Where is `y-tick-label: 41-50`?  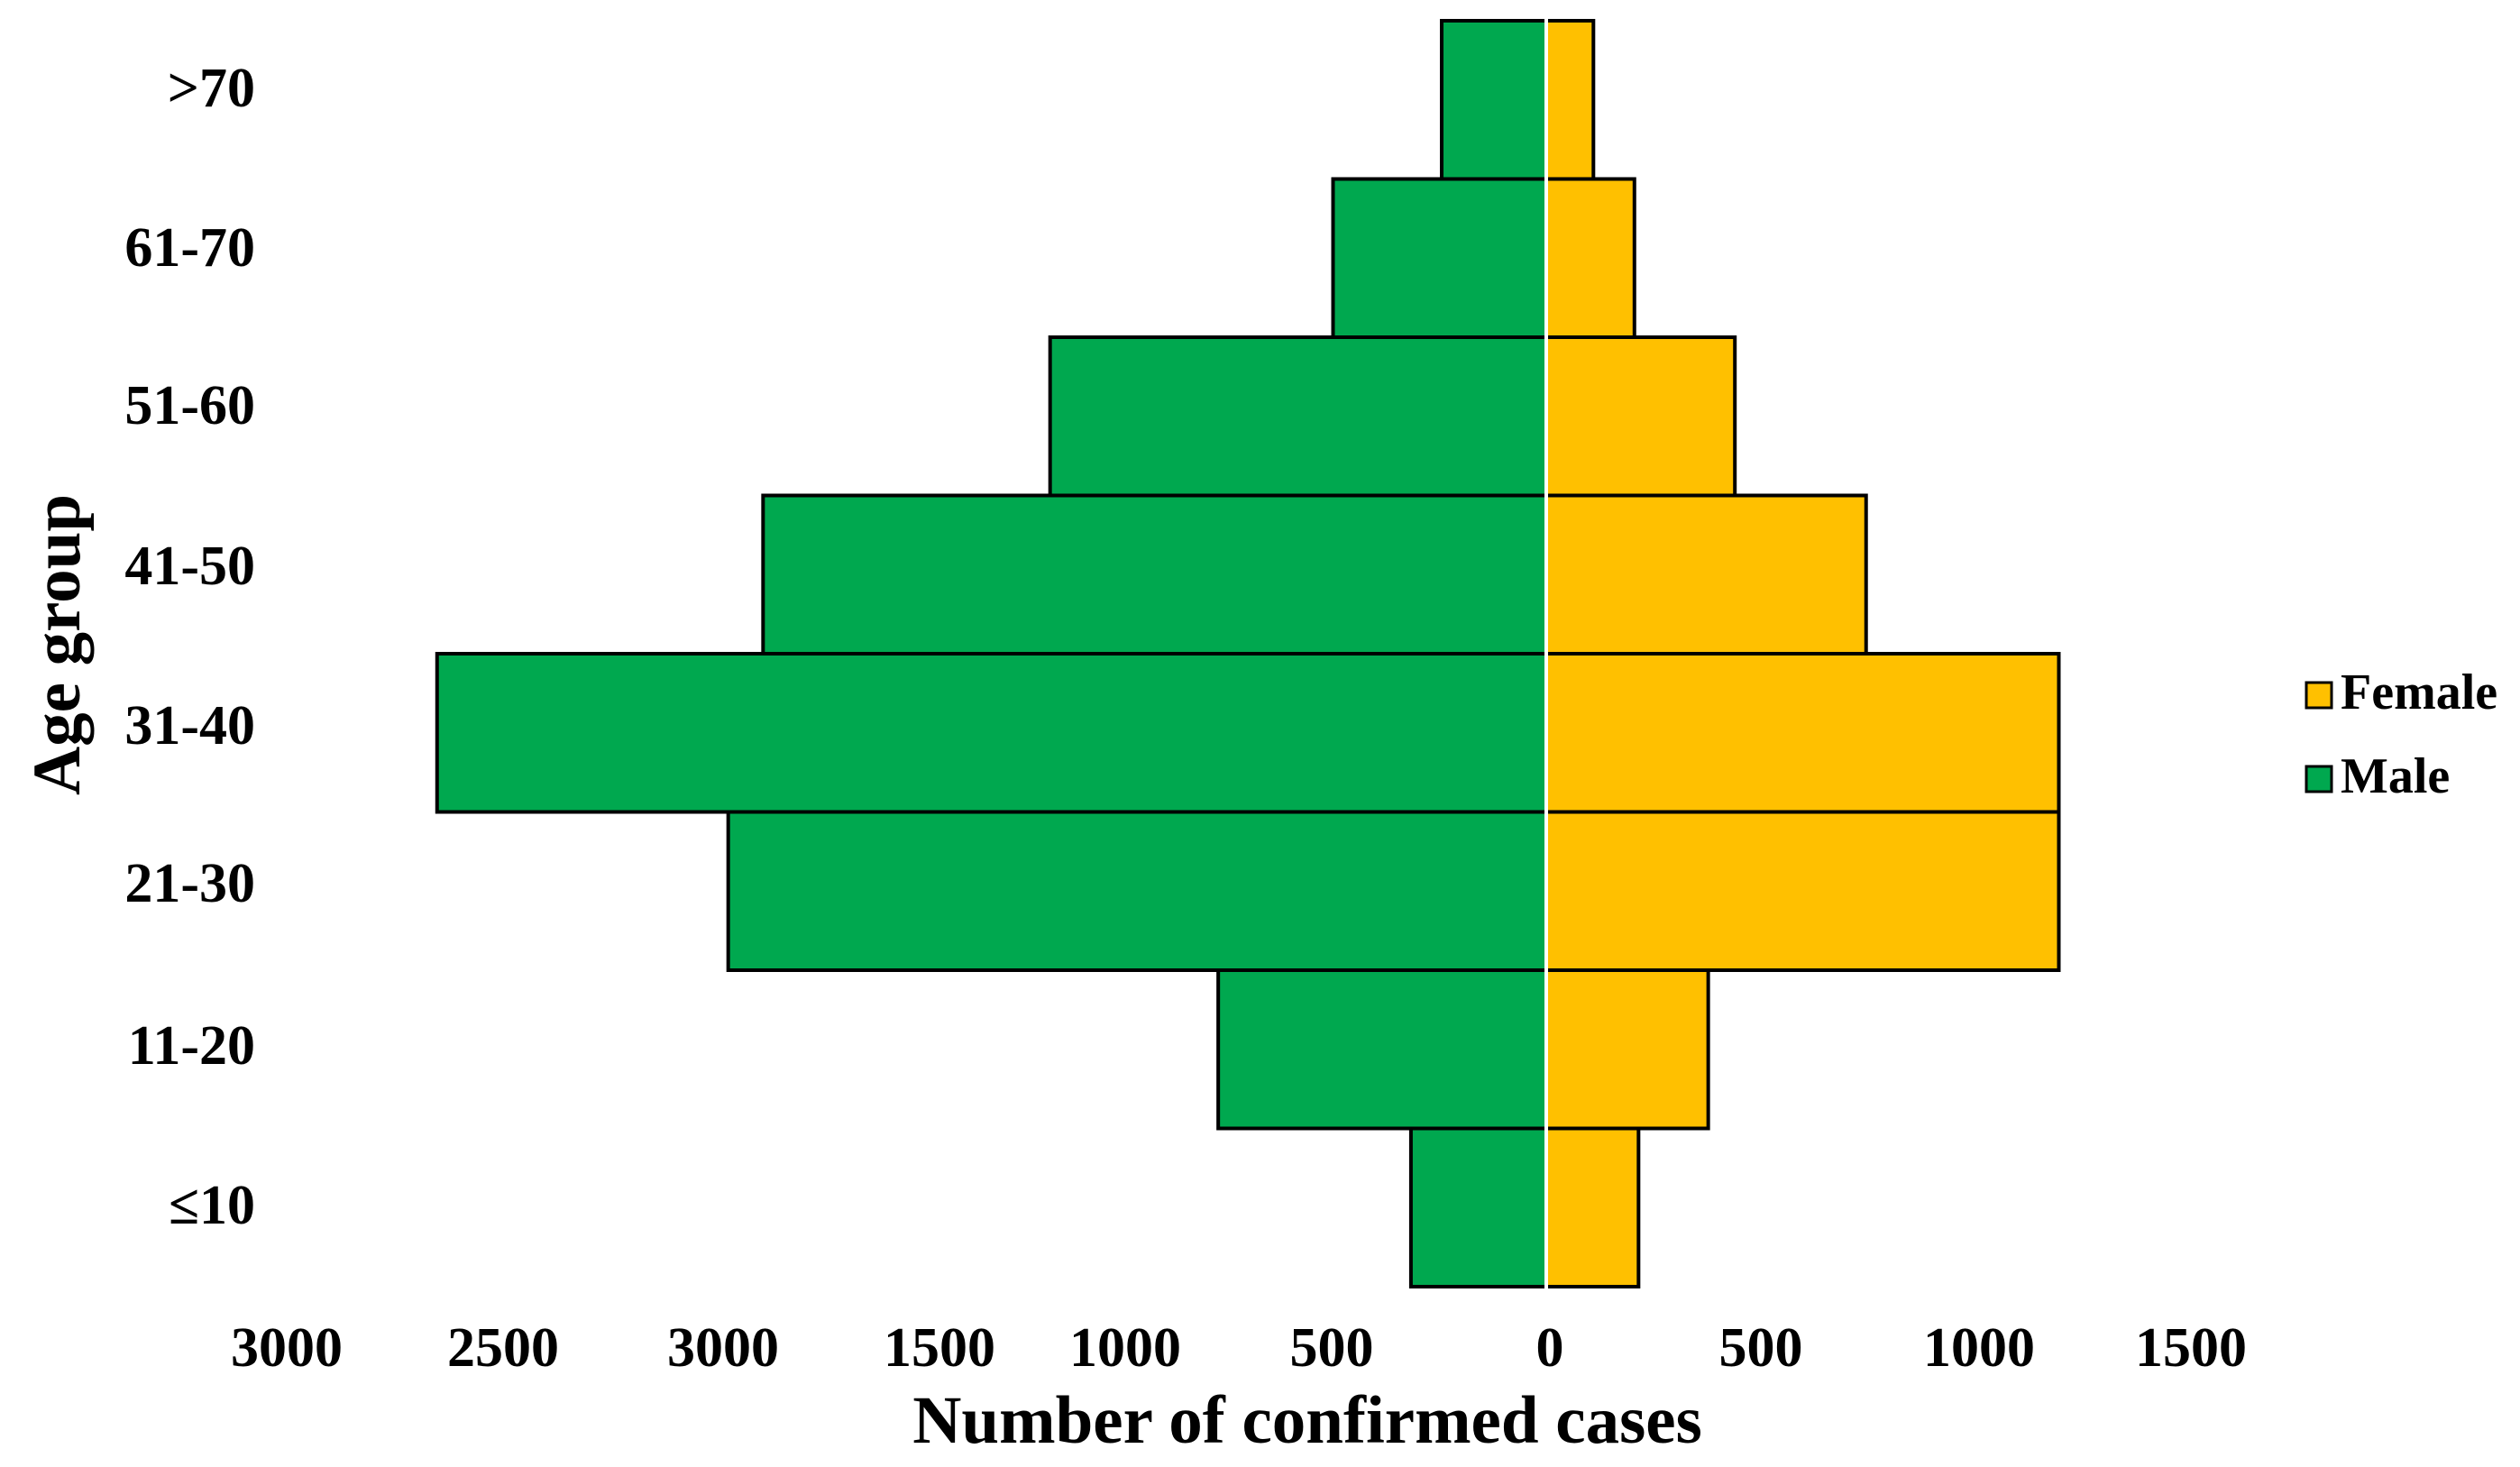 y-tick-label: 41-50 is located at coordinates (189, 566).